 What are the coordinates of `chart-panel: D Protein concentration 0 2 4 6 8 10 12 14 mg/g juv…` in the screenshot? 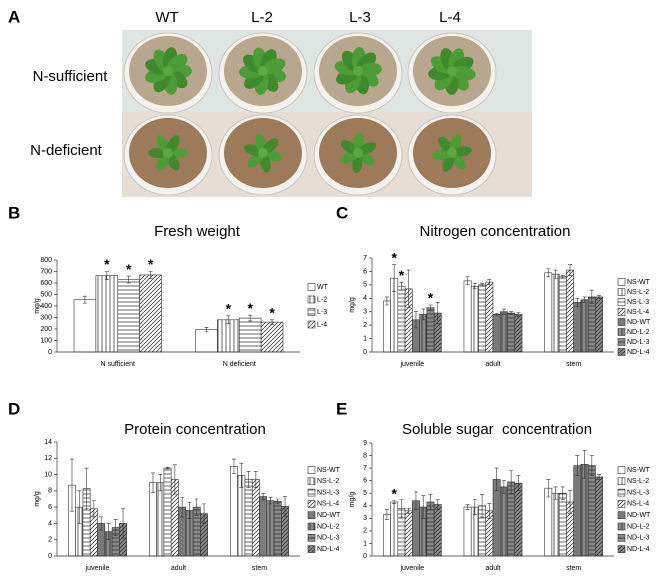 It's located at (174, 485).